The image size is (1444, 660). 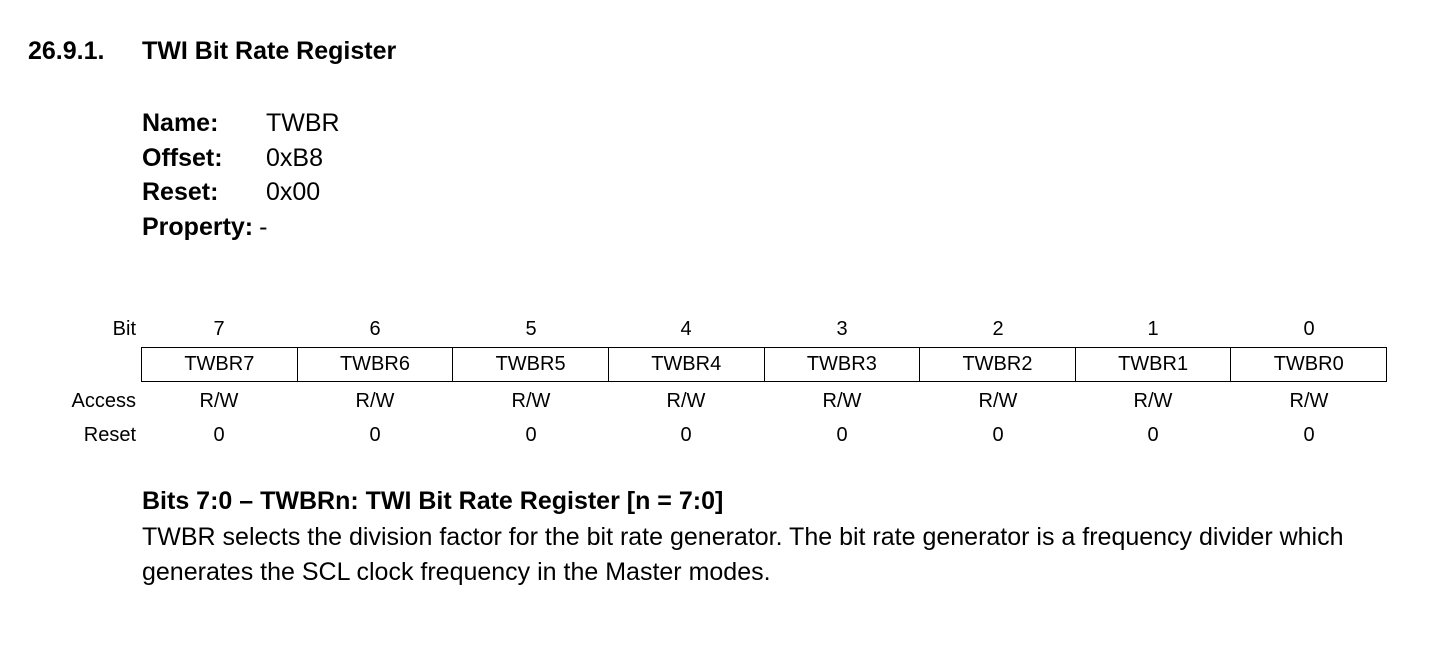 What do you see at coordinates (303, 123) in the screenshot?
I see `meta-value: TWBR` at bounding box center [303, 123].